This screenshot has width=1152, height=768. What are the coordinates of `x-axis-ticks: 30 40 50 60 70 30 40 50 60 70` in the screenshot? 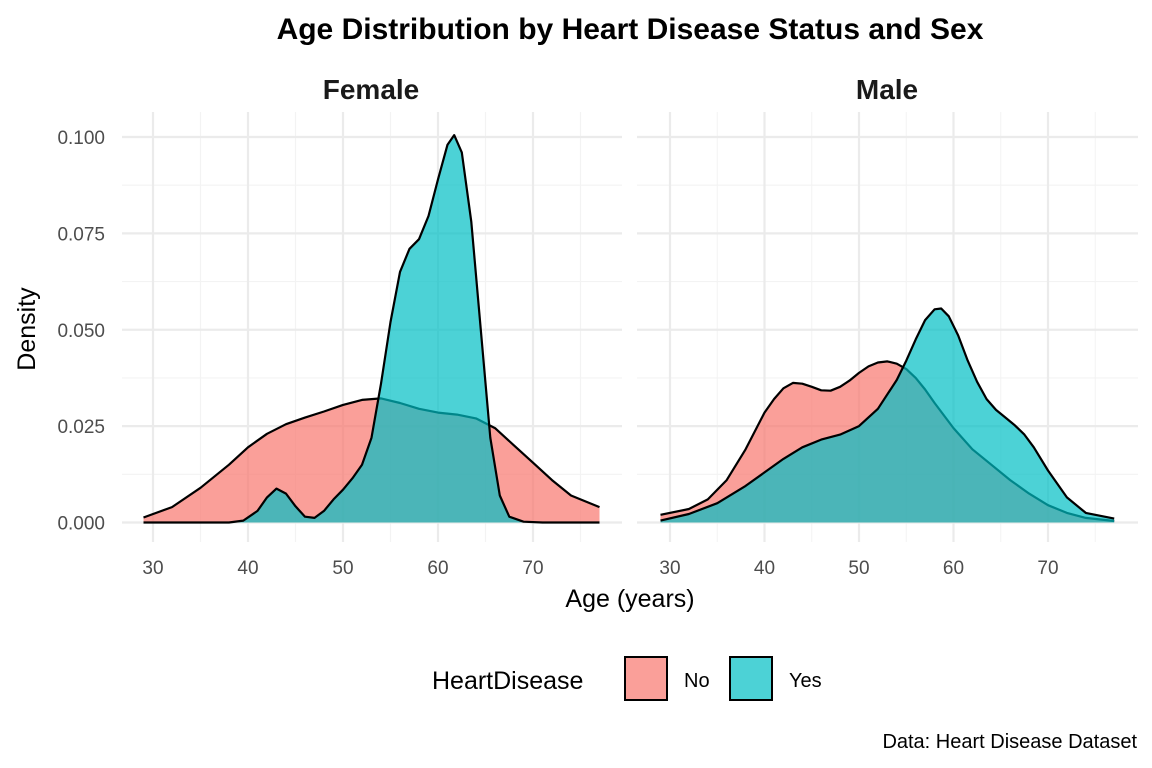 It's located at (600, 568).